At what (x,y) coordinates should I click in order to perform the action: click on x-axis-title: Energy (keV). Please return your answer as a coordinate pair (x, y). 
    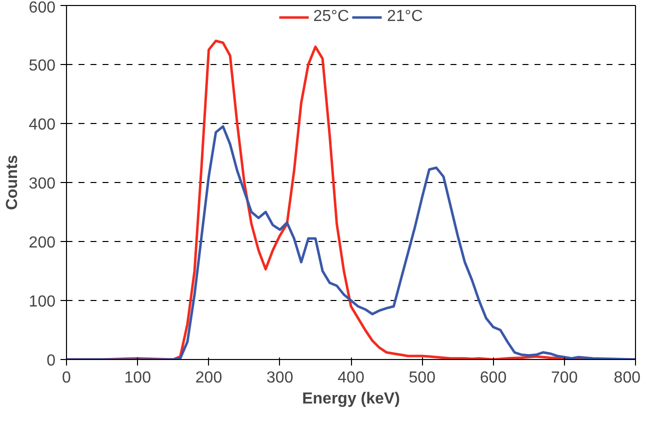
    Looking at the image, I should click on (351, 399).